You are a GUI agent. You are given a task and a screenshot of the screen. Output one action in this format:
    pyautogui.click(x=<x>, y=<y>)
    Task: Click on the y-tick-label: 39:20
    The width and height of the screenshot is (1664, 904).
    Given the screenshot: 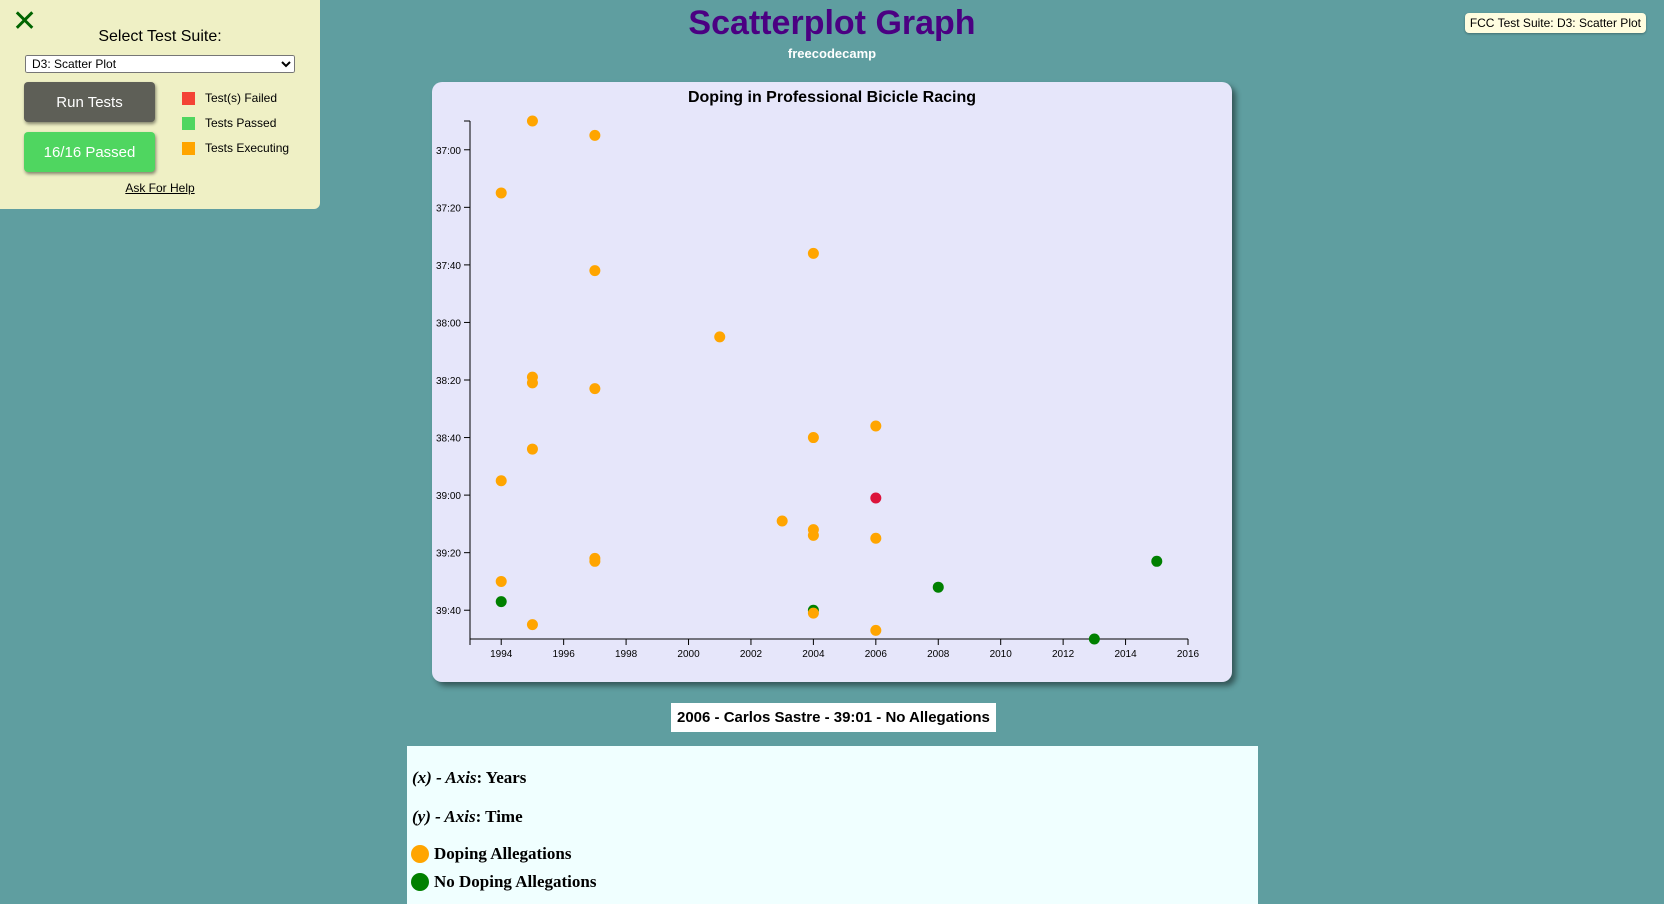 What is the action you would take?
    pyautogui.click(x=448, y=554)
    